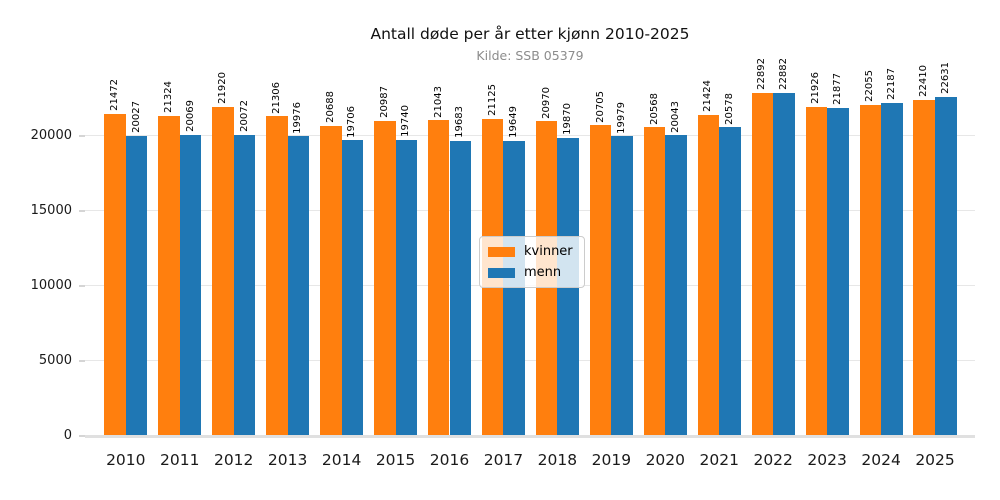 The height and width of the screenshot is (500, 1000). I want to click on y-tick-label-15000: 15000, so click(51, 210).